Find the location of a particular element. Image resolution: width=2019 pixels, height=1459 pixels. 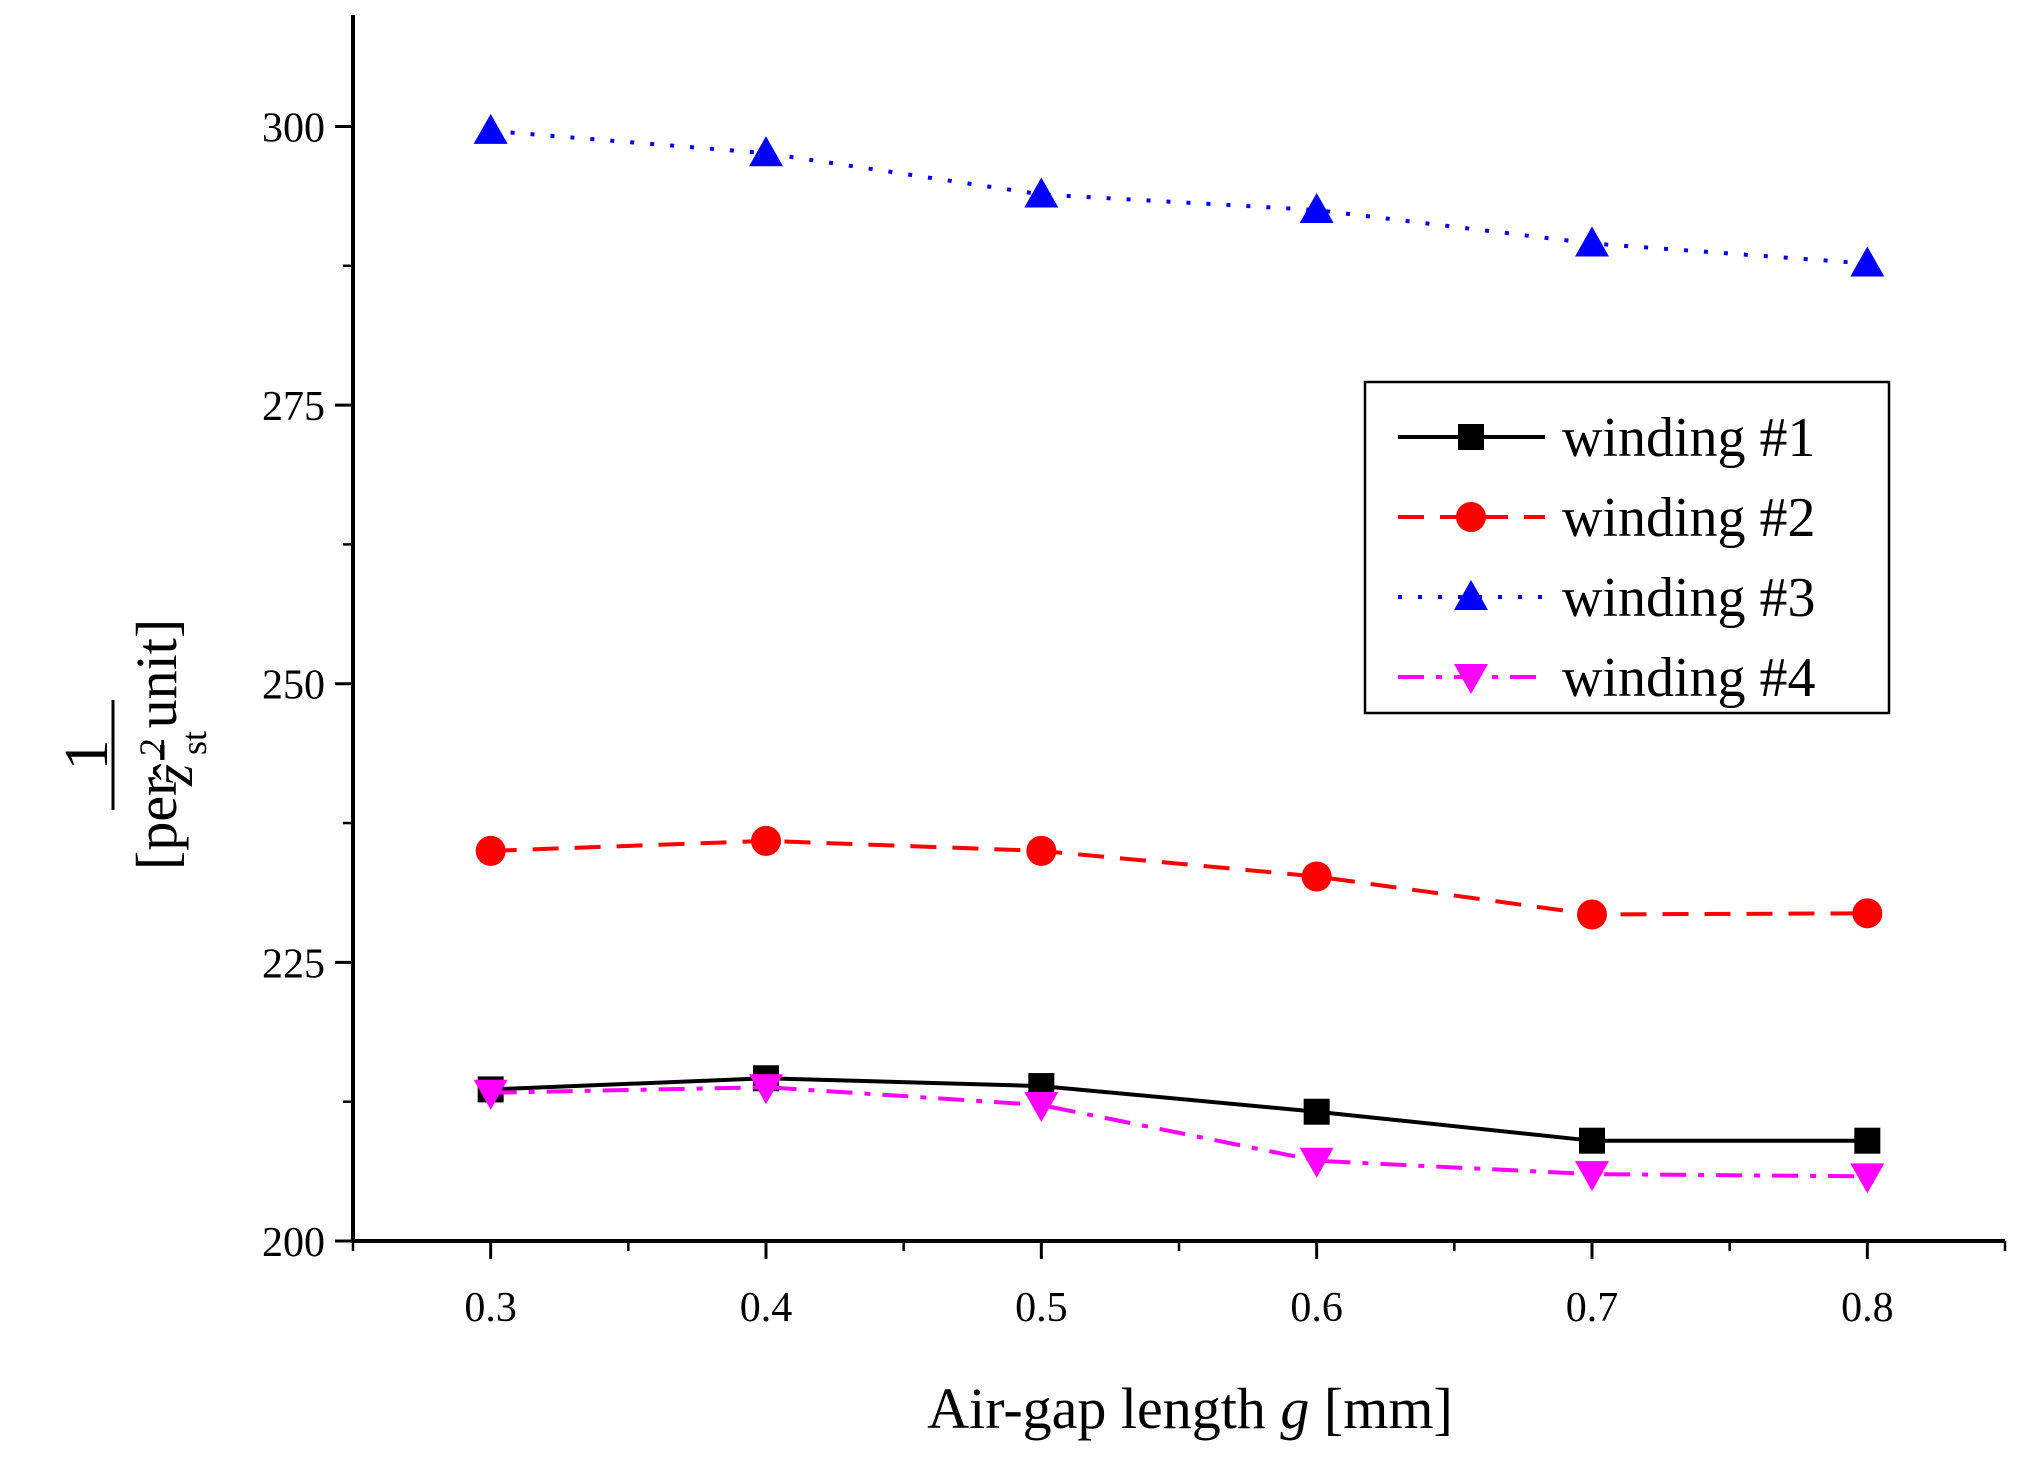

x-title-var: g is located at coordinates (1294, 1408).